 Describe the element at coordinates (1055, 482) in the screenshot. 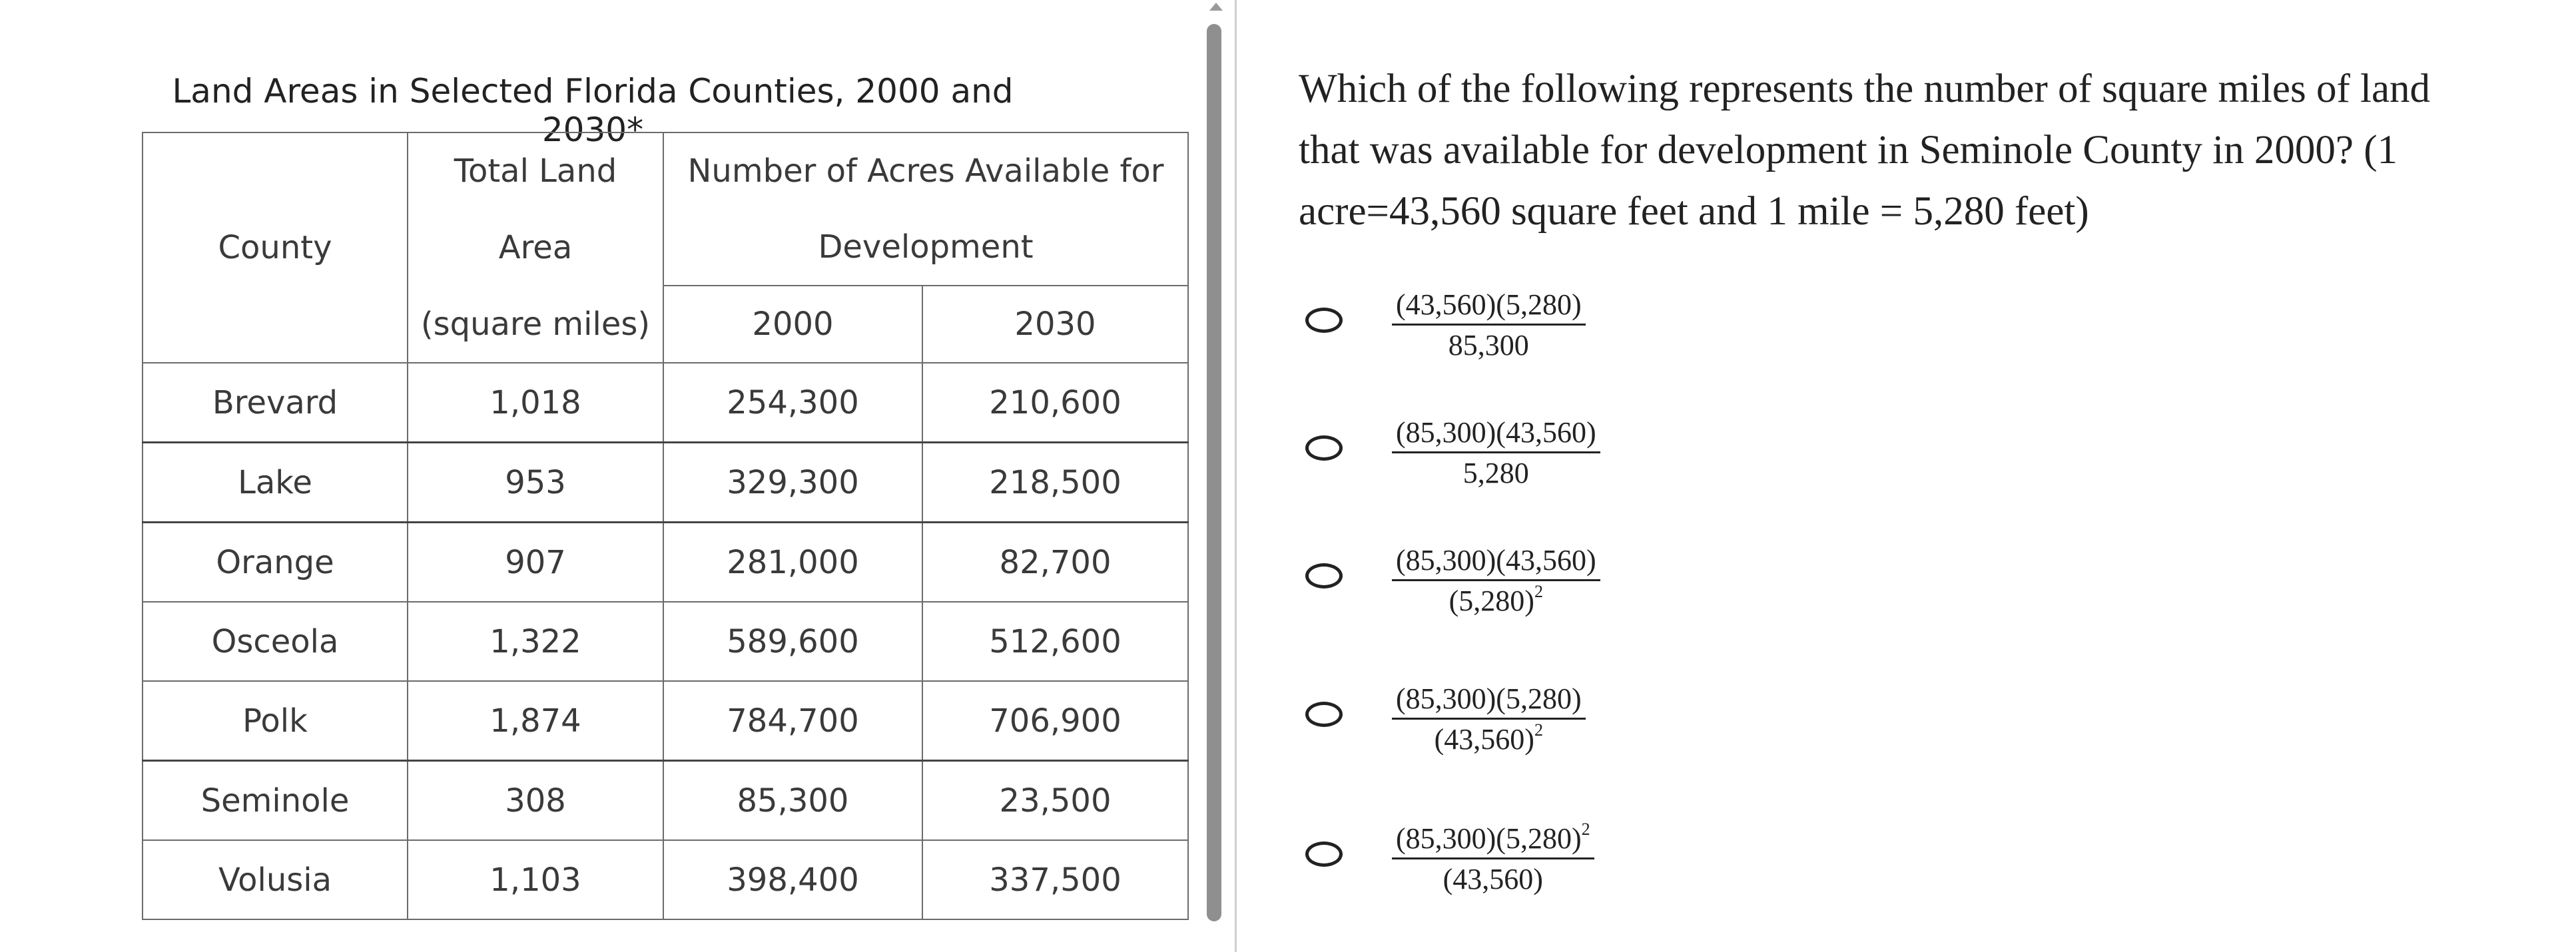

I see `cell-2030: 218,500` at that location.